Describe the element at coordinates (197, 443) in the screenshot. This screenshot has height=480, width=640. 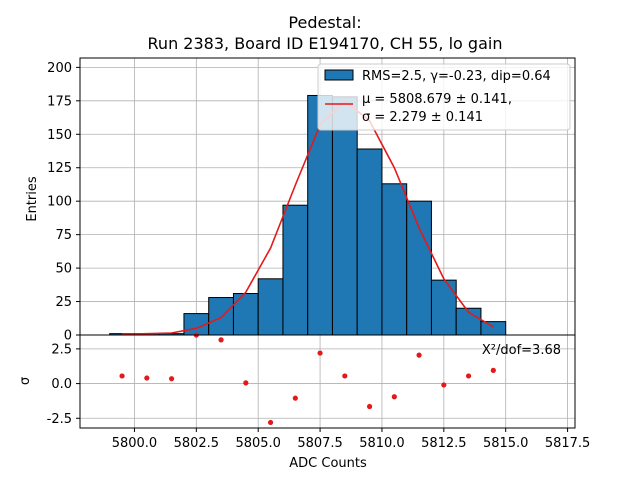
I see `x-tick-label: 5802.5` at that location.